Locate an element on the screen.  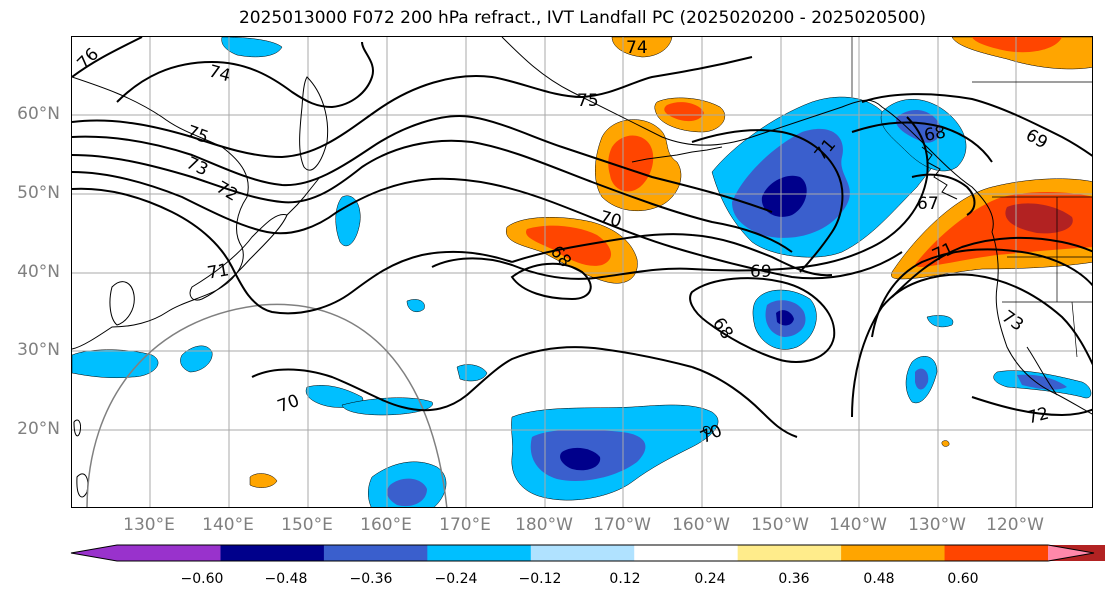
colorbar-tick: 0.24 is located at coordinates (710, 579).